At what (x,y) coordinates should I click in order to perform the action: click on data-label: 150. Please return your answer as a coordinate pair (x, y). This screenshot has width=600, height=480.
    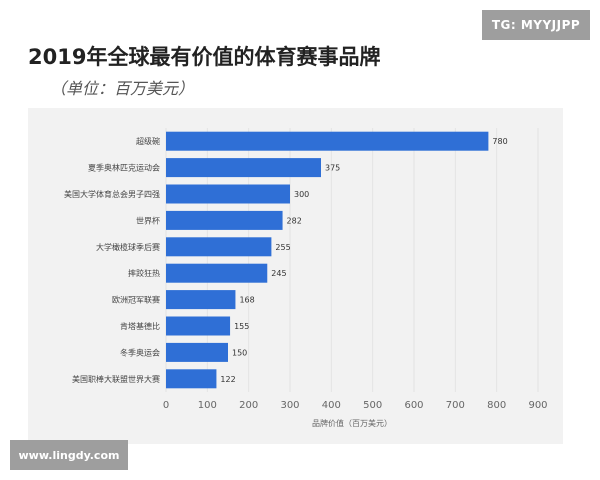
    Looking at the image, I should click on (239, 352).